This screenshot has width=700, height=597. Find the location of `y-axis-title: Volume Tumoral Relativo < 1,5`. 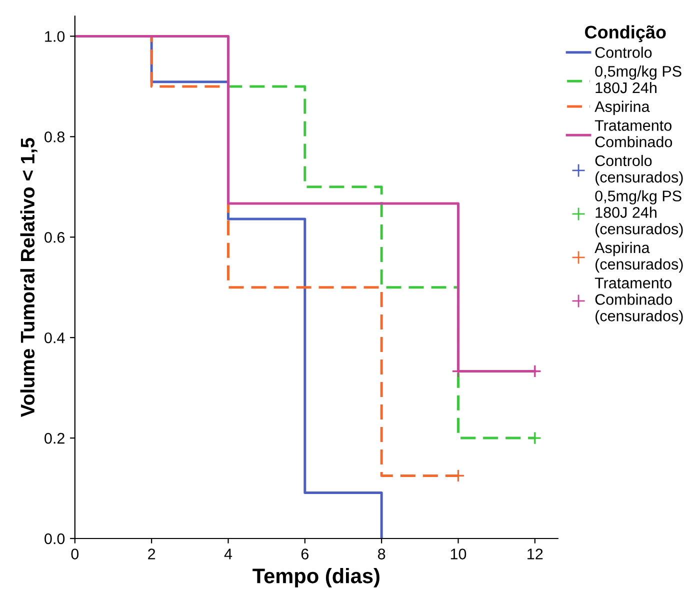

y-axis-title: Volume Tumoral Relativo < 1,5 is located at coordinates (29, 278).